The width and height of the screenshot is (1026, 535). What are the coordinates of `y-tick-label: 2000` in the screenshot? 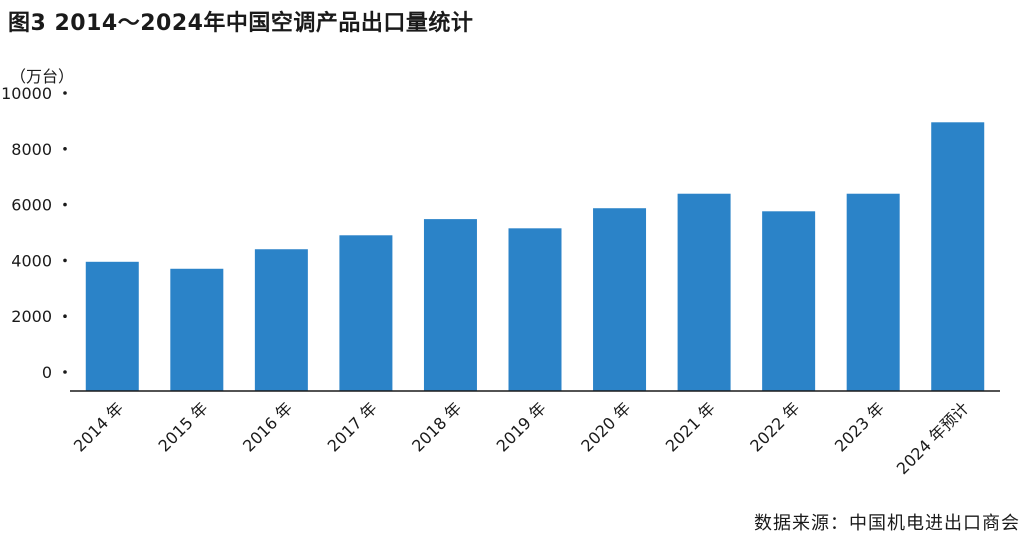 It's located at (31, 316).